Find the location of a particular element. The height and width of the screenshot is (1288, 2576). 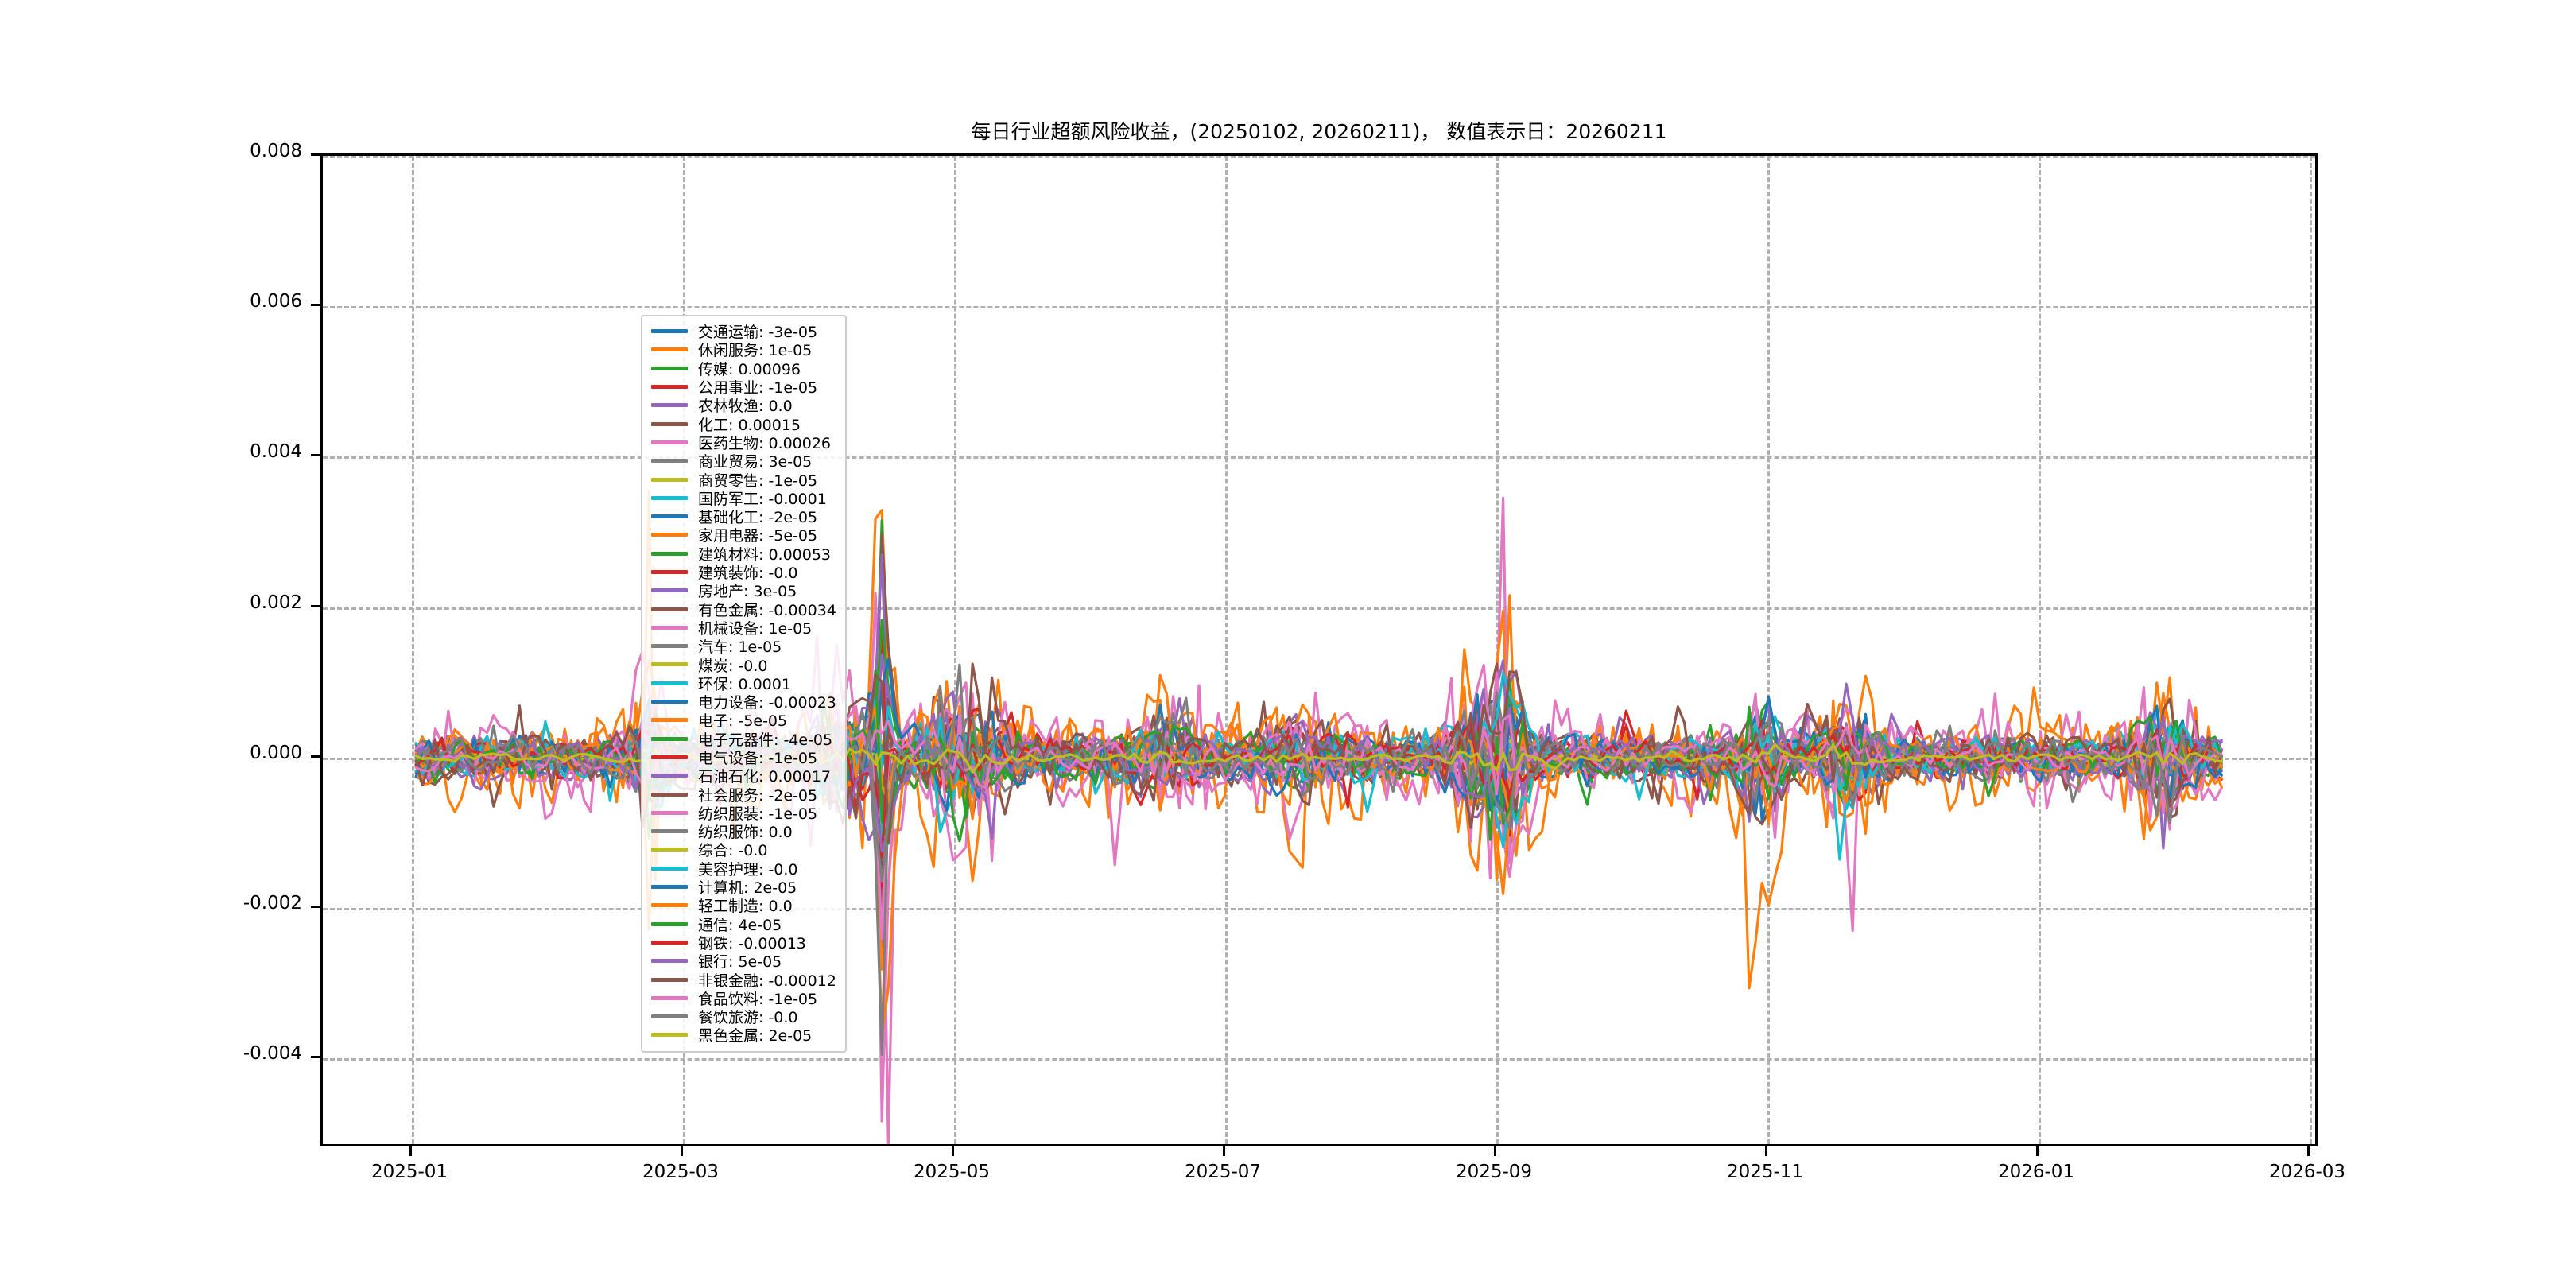

legend-entry: 非银金融: -0.00012 is located at coordinates (744, 980).